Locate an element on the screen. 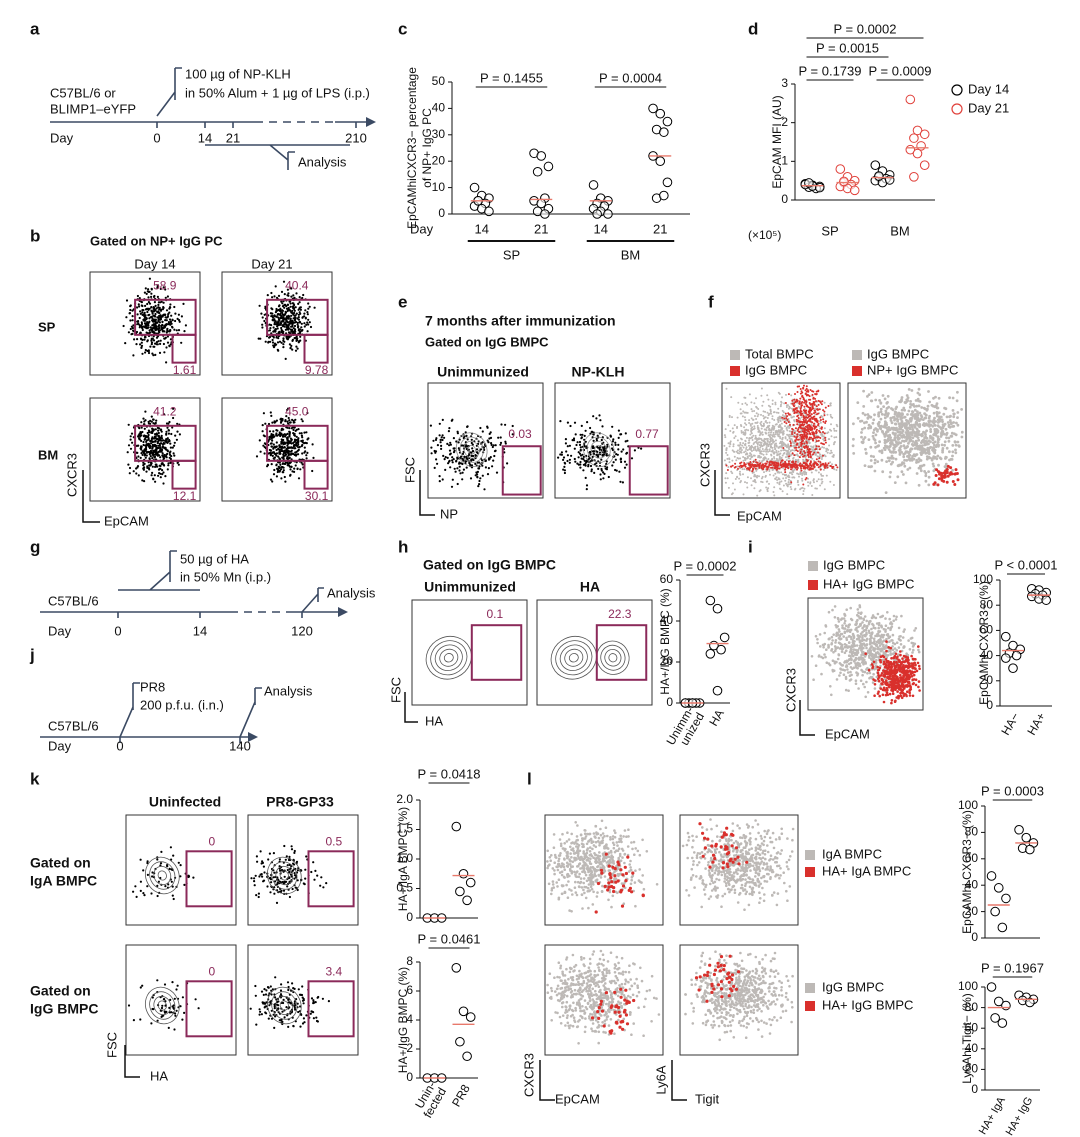 Image resolution: width=1080 pixels, height=1137 pixels. arrow-head is located at coordinates (253, 737).